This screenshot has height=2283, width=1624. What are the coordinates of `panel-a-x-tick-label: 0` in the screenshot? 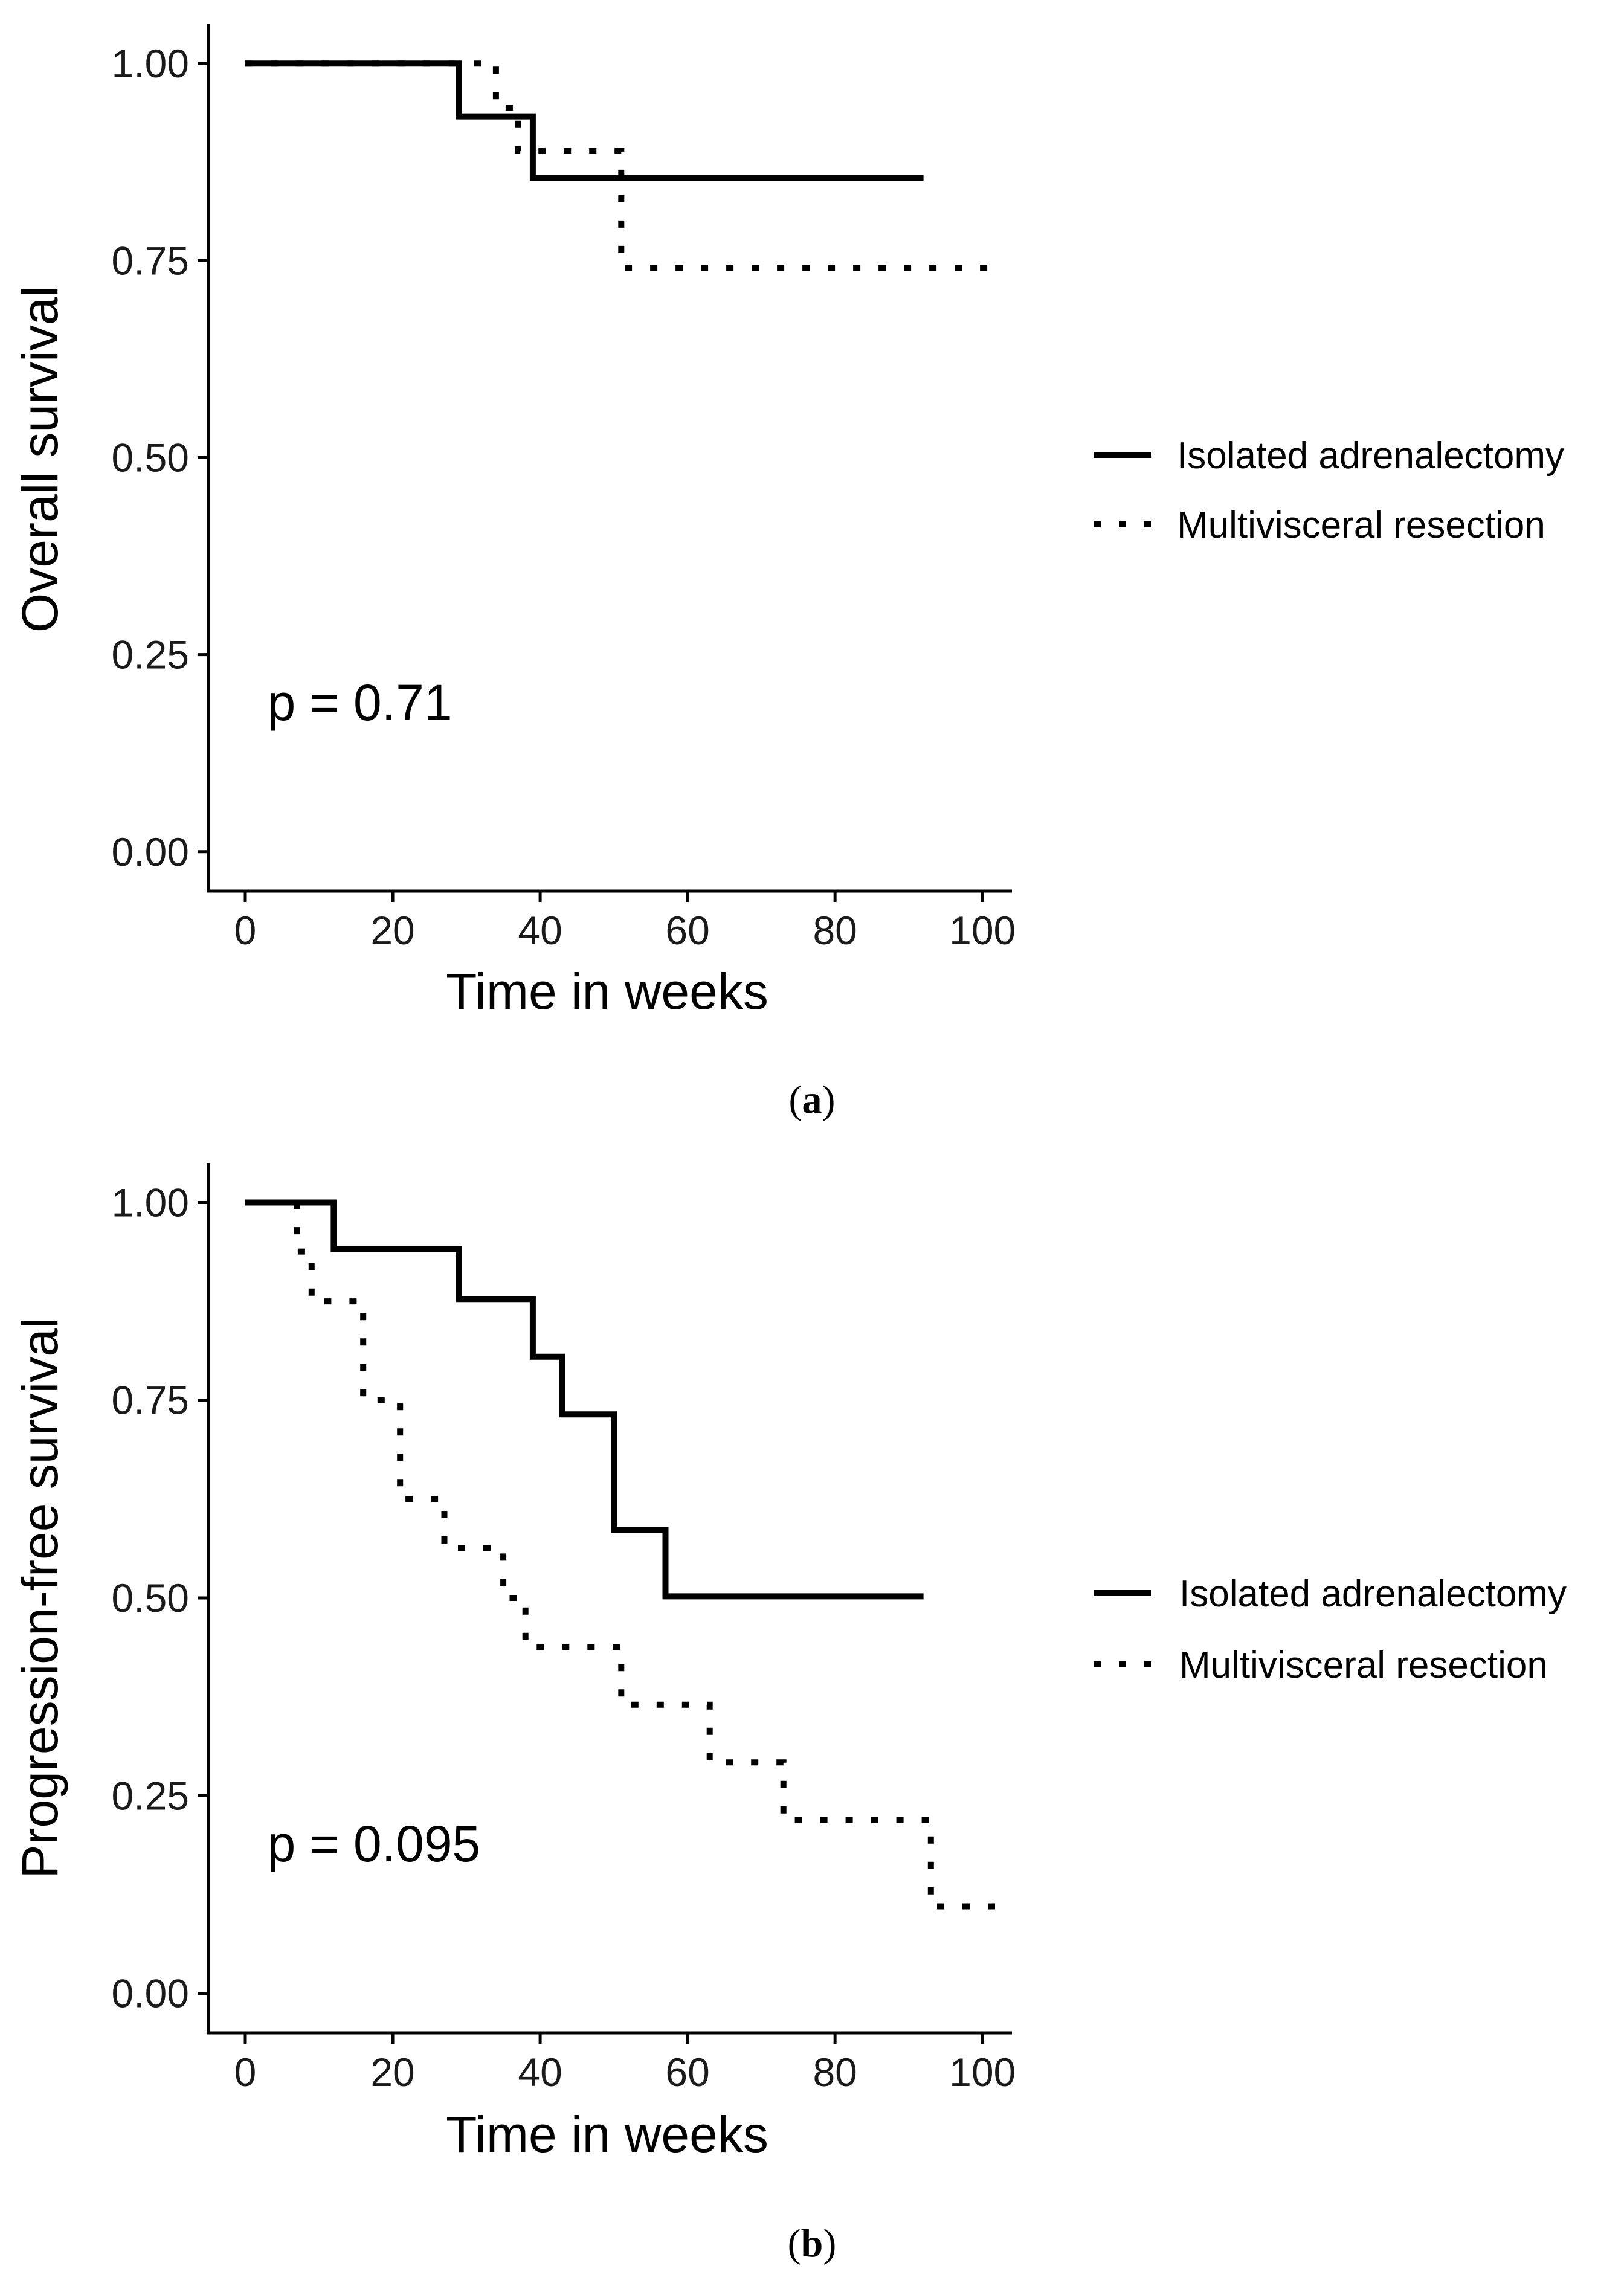 It's located at (245, 930).